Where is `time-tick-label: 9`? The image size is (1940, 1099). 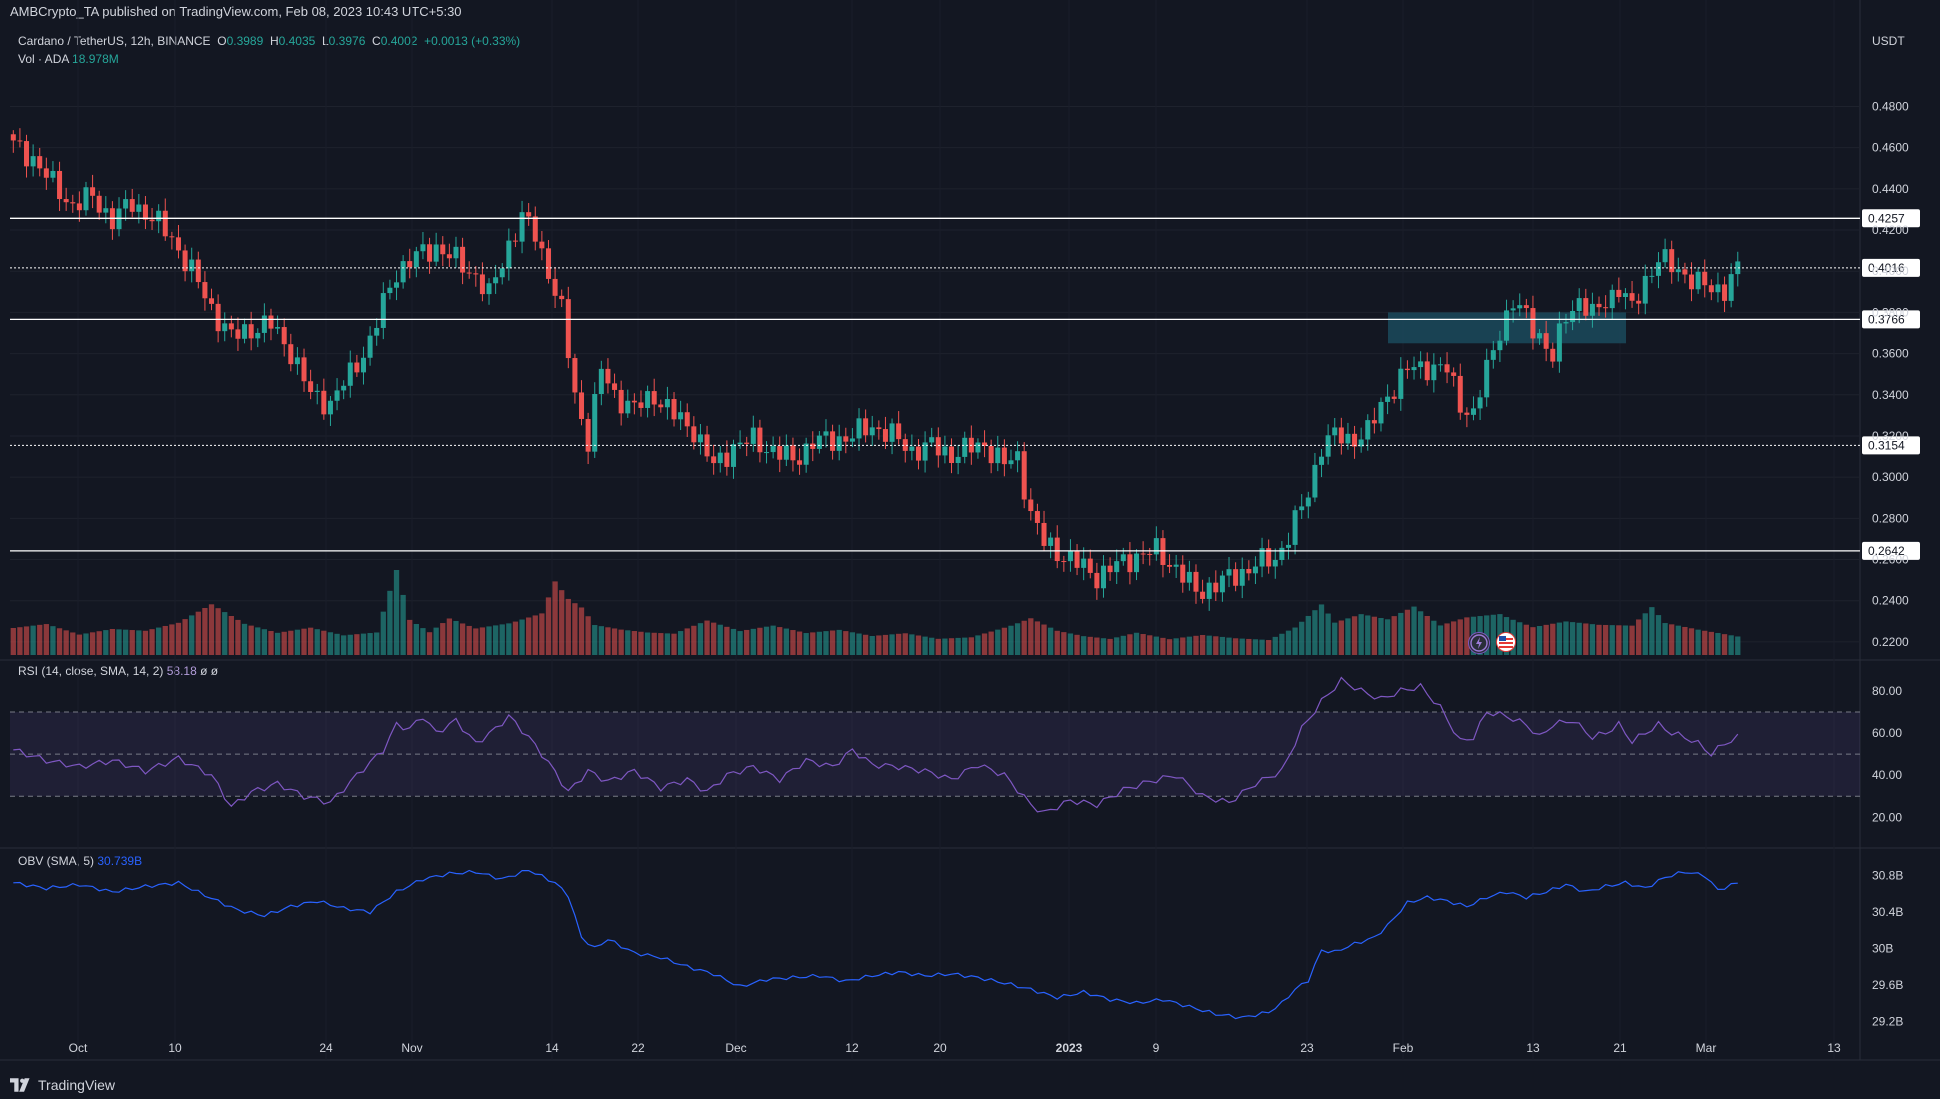 time-tick-label: 9 is located at coordinates (1156, 1048).